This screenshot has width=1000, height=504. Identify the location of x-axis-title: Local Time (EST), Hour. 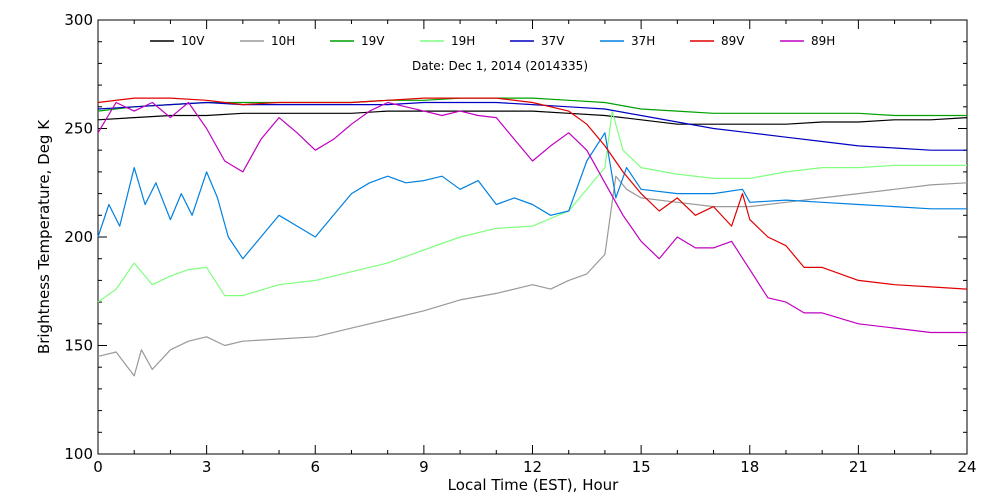
(533, 485).